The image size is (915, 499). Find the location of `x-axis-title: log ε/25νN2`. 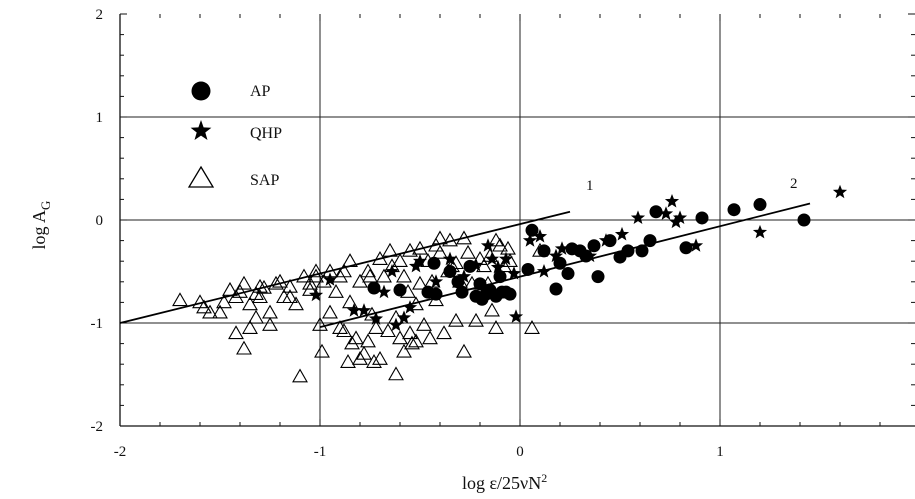

x-axis-title: log ε/25νN2 is located at coordinates (504, 482).